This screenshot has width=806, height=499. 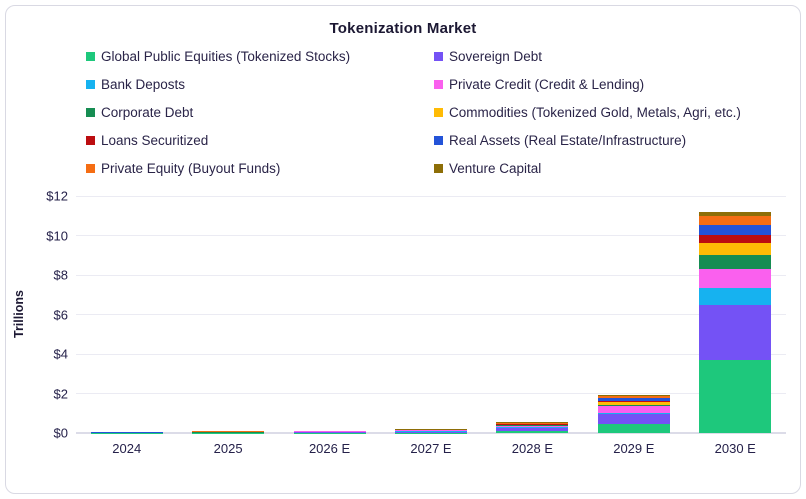 I want to click on legend-item-loans-securitized: Loans Securitized, so click(x=260, y=140).